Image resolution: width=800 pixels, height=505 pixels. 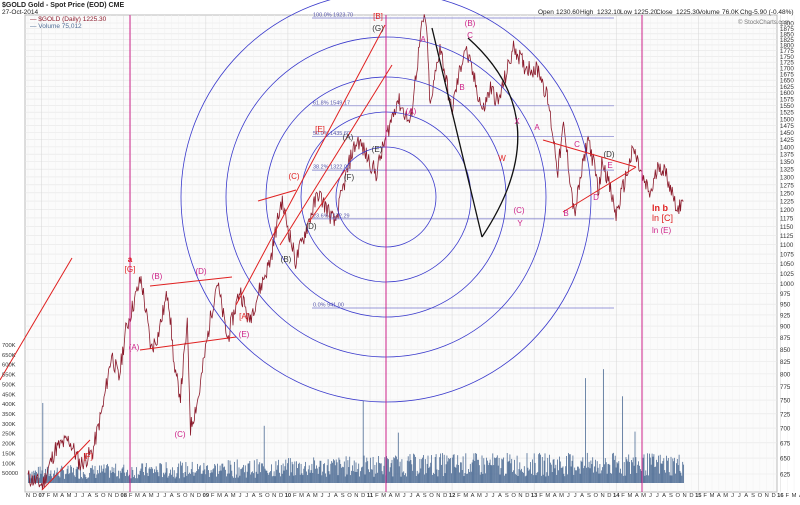 What do you see at coordinates (787, 255) in the screenshot?
I see `price-tick-label: 1075` at bounding box center [787, 255].